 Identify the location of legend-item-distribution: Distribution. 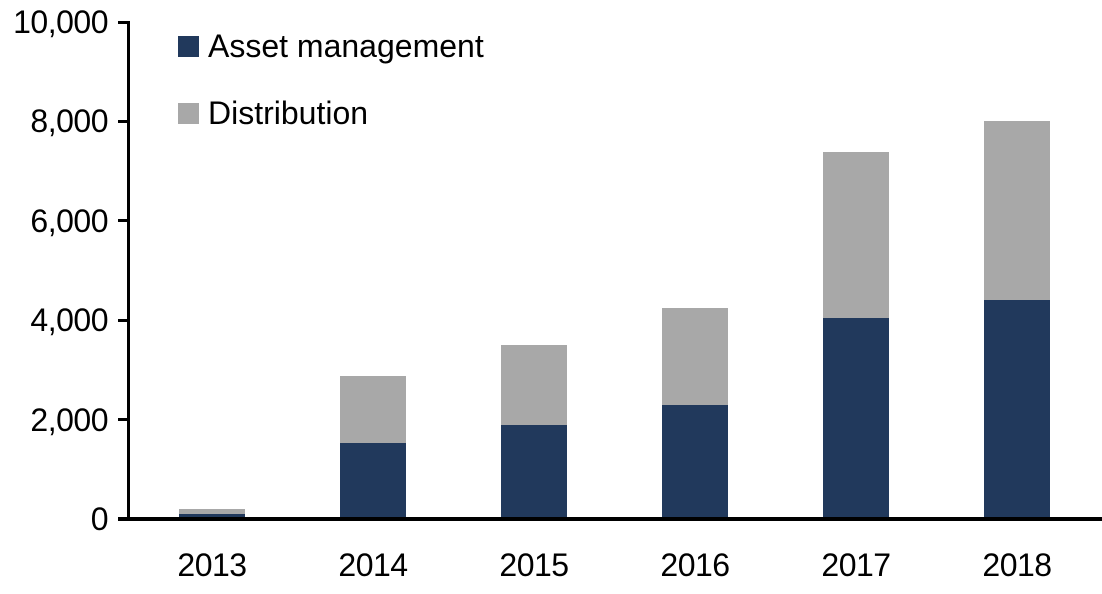
(273, 113).